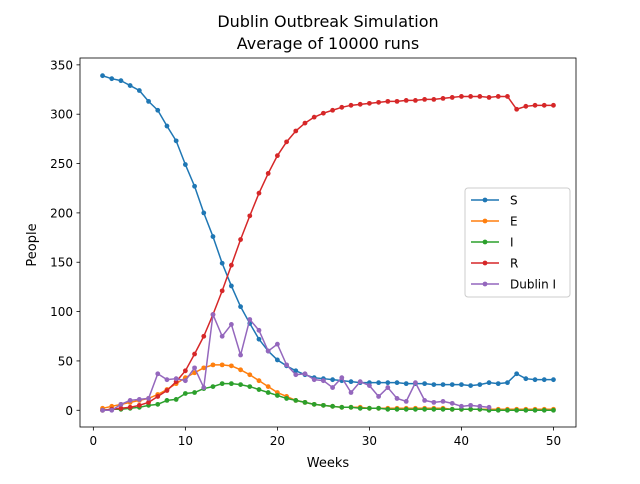 This screenshot has height=484, width=640. What do you see at coordinates (61, 65) in the screenshot?
I see `y-tick-label: 350` at bounding box center [61, 65].